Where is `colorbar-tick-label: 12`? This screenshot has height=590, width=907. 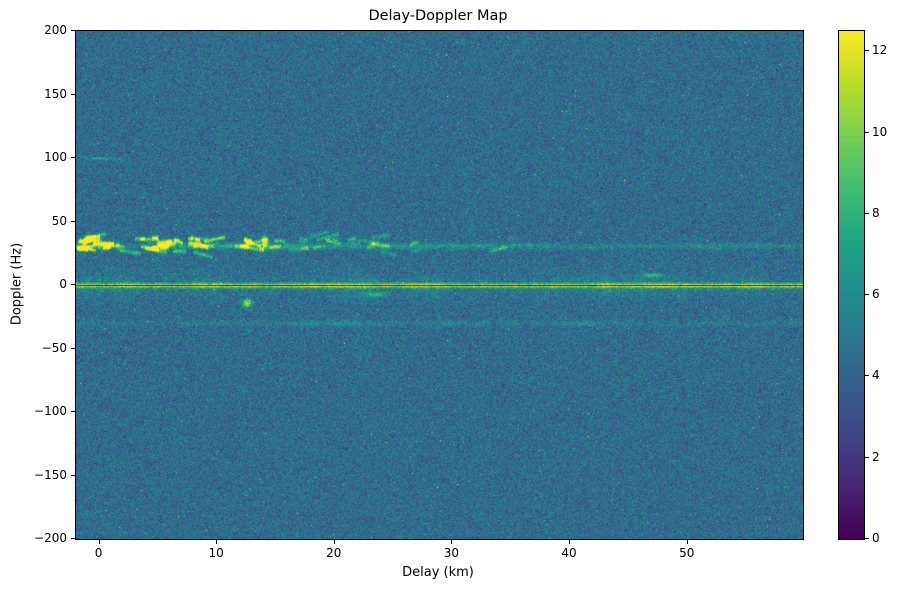 colorbar-tick-label: 12 is located at coordinates (880, 50).